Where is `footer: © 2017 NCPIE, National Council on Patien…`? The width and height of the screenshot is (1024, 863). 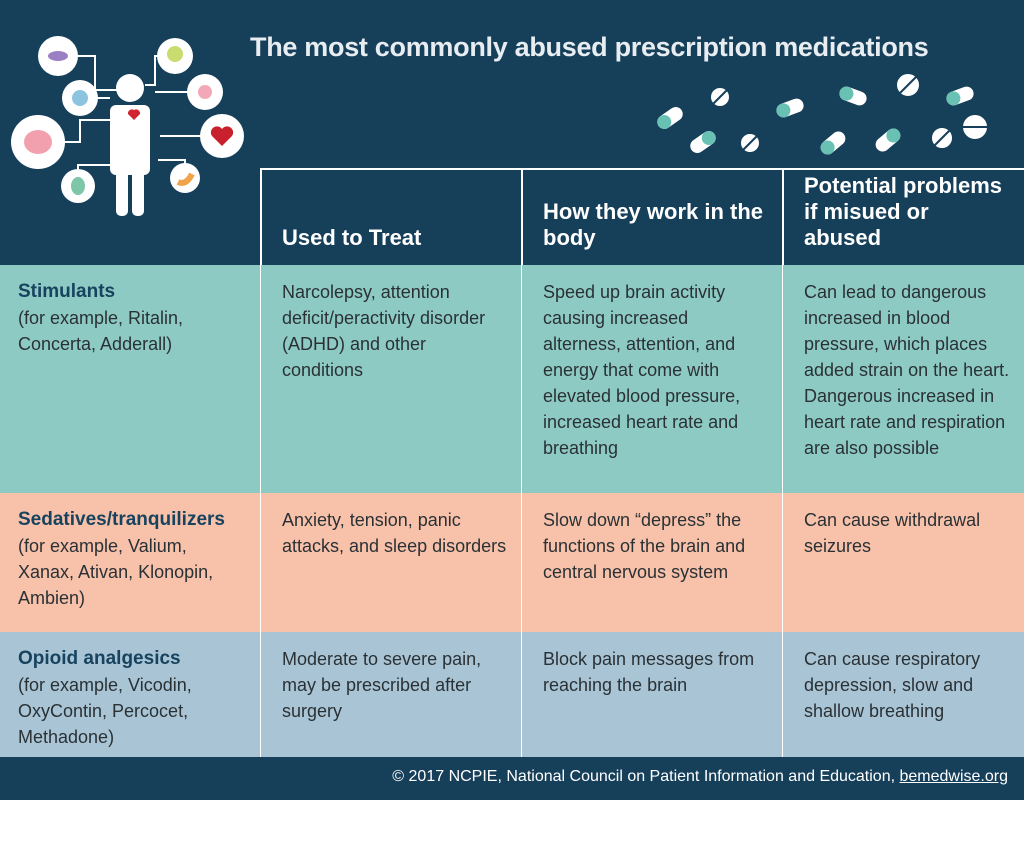 footer: © 2017 NCPIE, National Council on Patien… is located at coordinates (512, 778).